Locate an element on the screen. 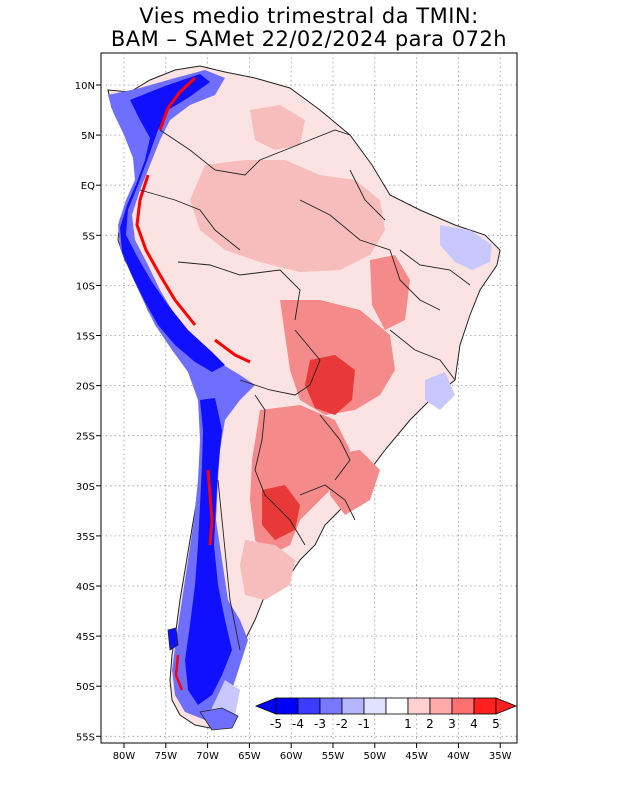  lat-label-10S: 10S is located at coordinates (85, 286).